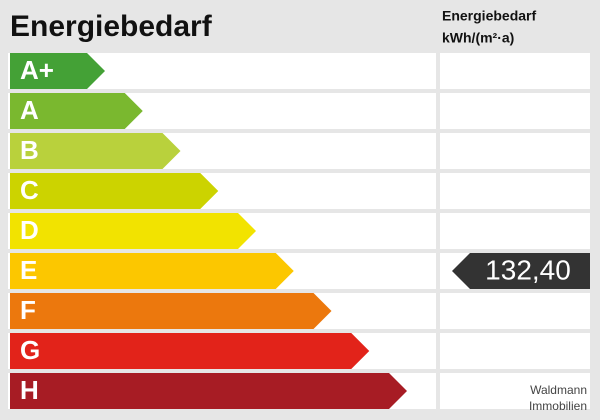 The height and width of the screenshot is (420, 600). What do you see at coordinates (28, 270) in the screenshot?
I see `class-label: E` at bounding box center [28, 270].